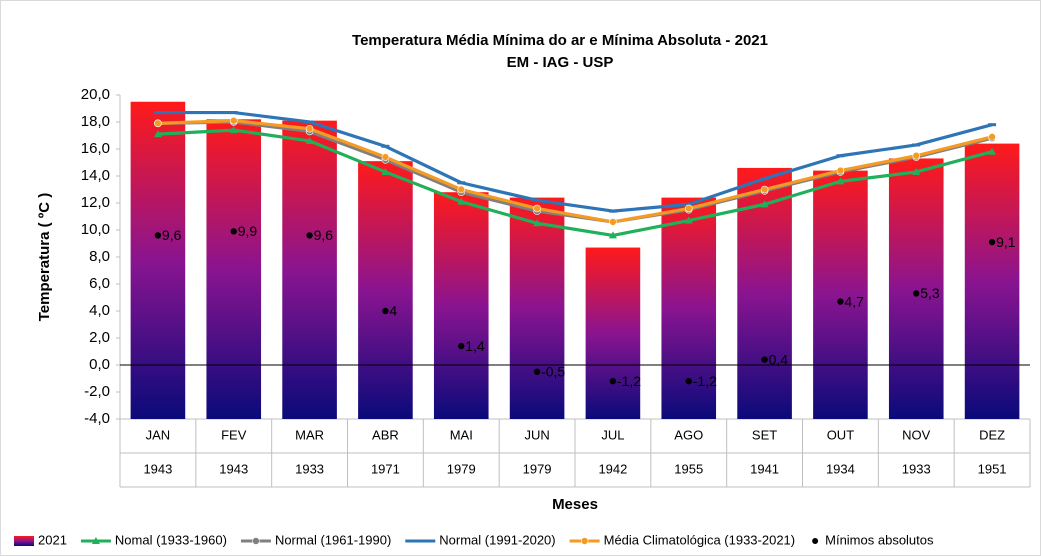 The height and width of the screenshot is (556, 1041). Describe the element at coordinates (764, 468) in the screenshot. I see `year-label: 1941` at that location.